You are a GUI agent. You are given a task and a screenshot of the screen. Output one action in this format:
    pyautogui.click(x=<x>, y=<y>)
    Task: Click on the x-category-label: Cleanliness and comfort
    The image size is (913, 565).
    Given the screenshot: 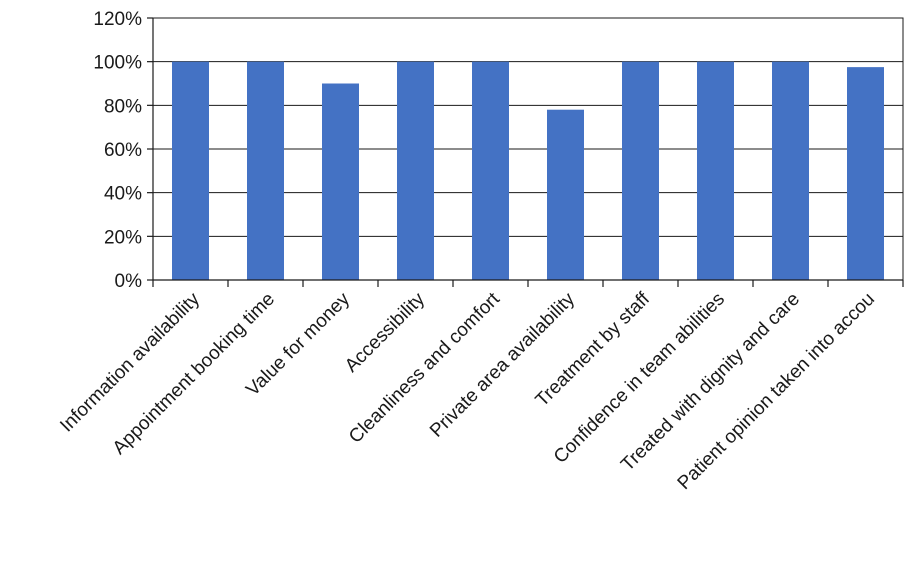 What is the action you would take?
    pyautogui.click(x=424, y=367)
    